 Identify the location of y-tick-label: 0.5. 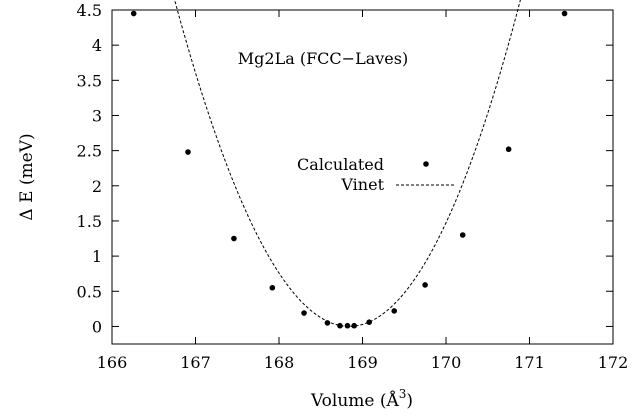
(89, 291).